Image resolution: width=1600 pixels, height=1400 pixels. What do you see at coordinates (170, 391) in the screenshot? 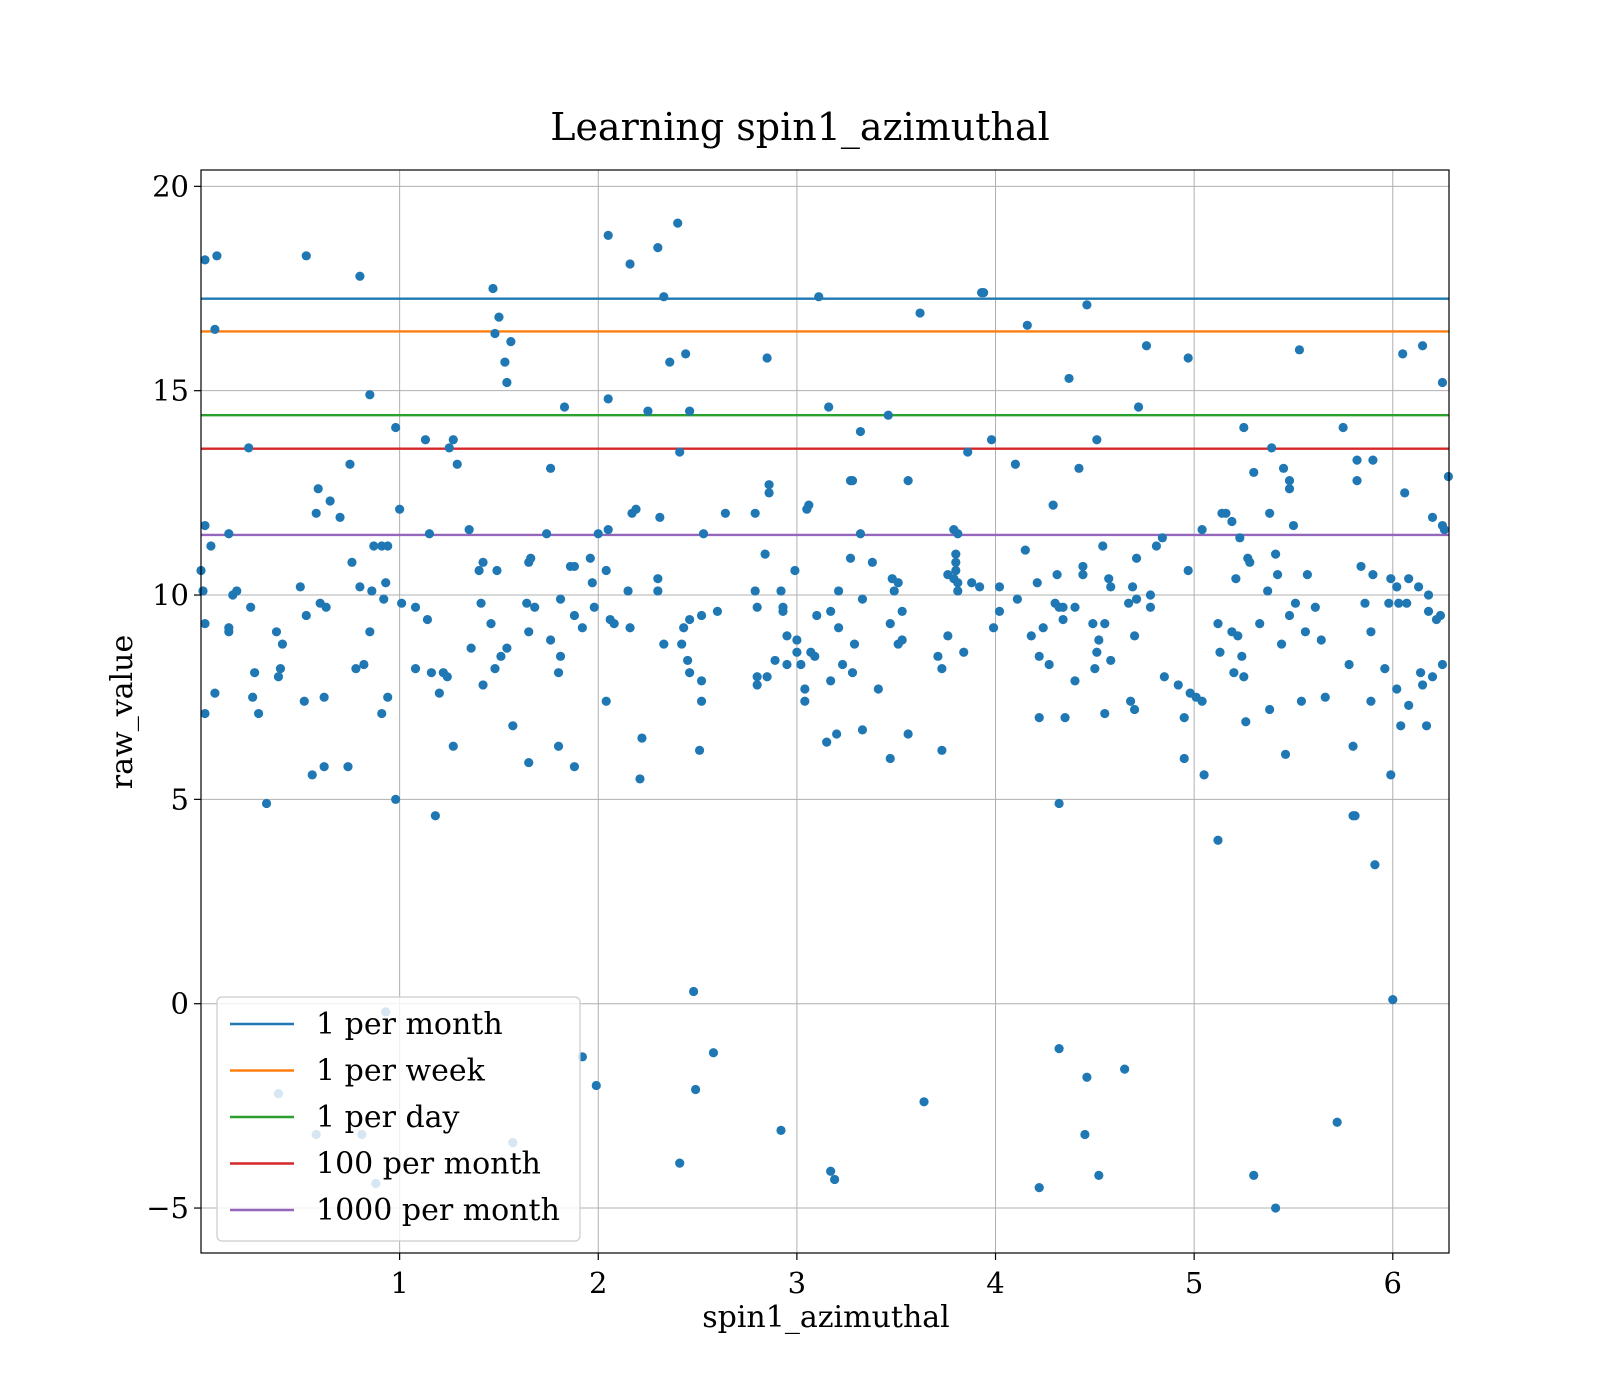
I see `y-tick-label: 15` at bounding box center [170, 391].